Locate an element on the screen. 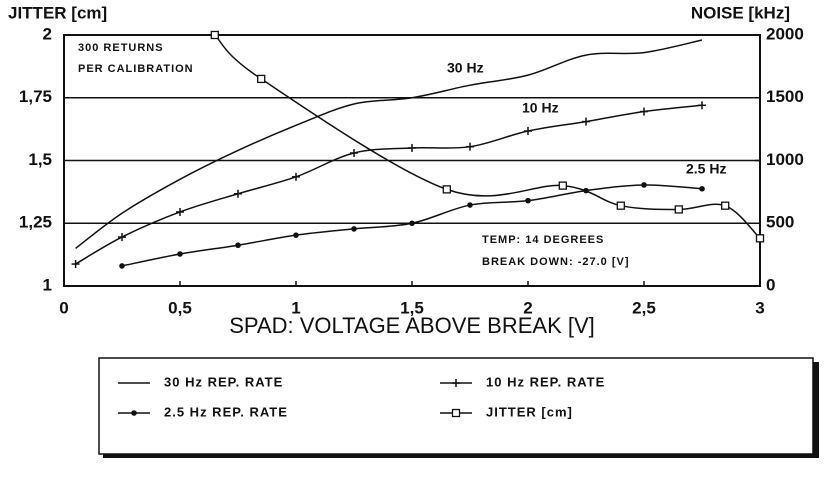  legend-label: 10 Hz REP. RATE is located at coordinates (545, 381).